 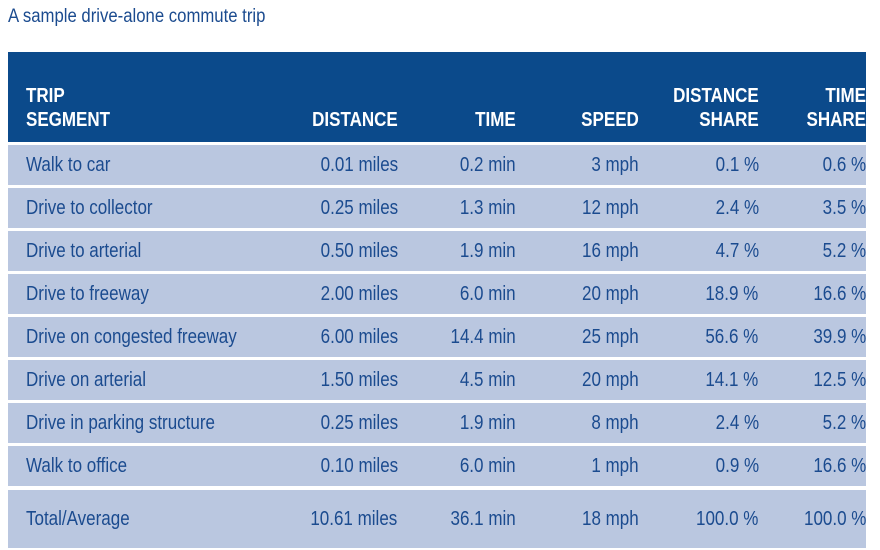 What do you see at coordinates (137, 16) in the screenshot?
I see `table-caption: A sample drive-alone commute trip` at bounding box center [137, 16].